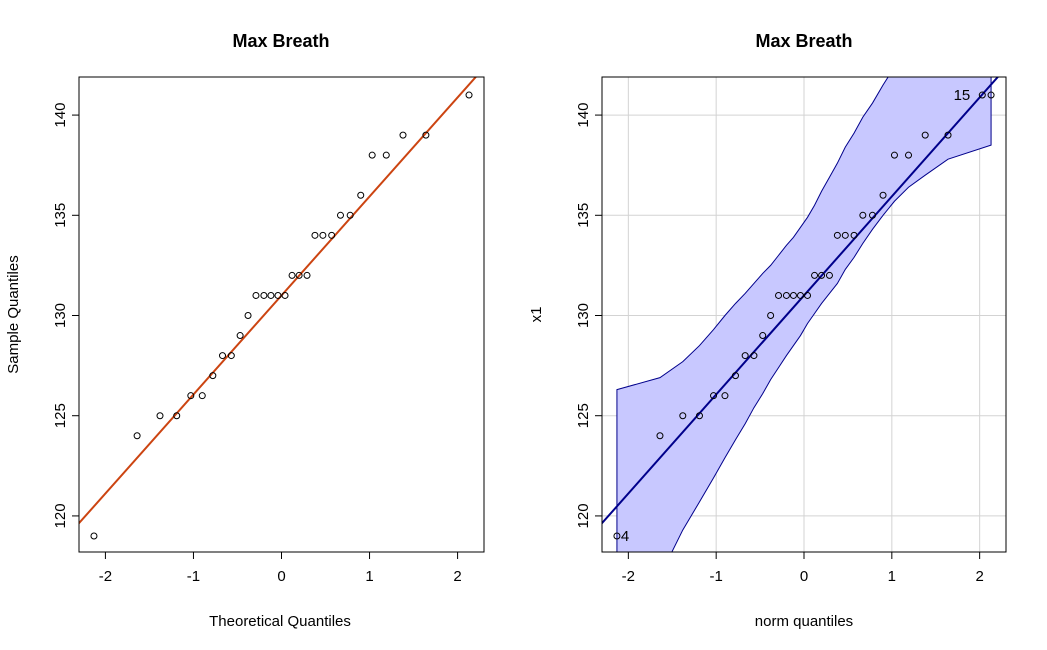 Image resolution: width=1047 pixels, height=650 pixels. Describe the element at coordinates (536, 315) in the screenshot. I see `y-axis-label: x1` at that location.